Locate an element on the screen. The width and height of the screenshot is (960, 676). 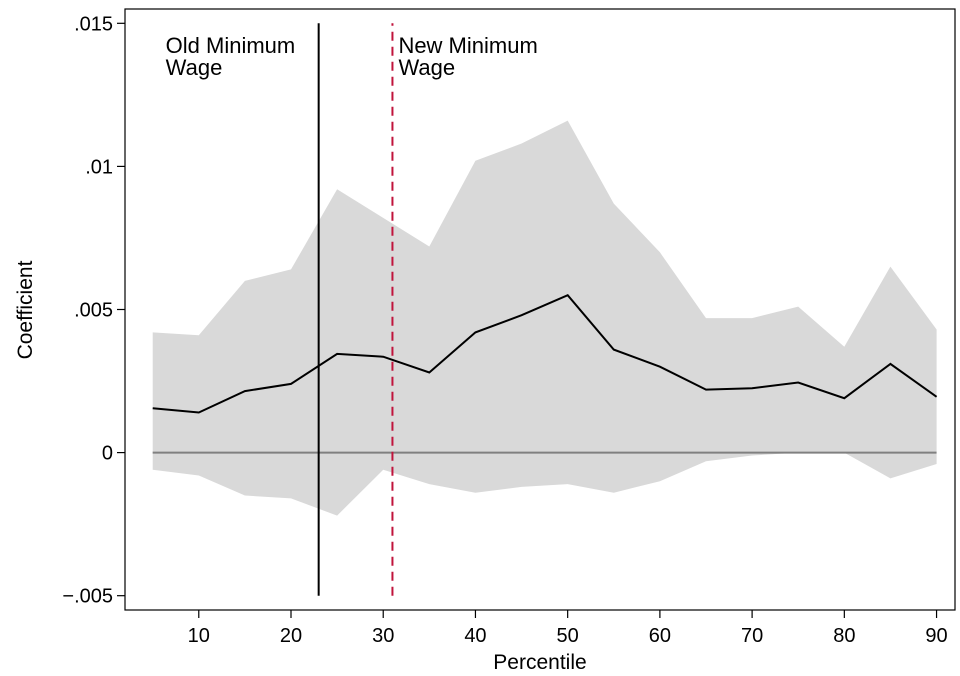
coefficient-line is located at coordinates (545, 353).